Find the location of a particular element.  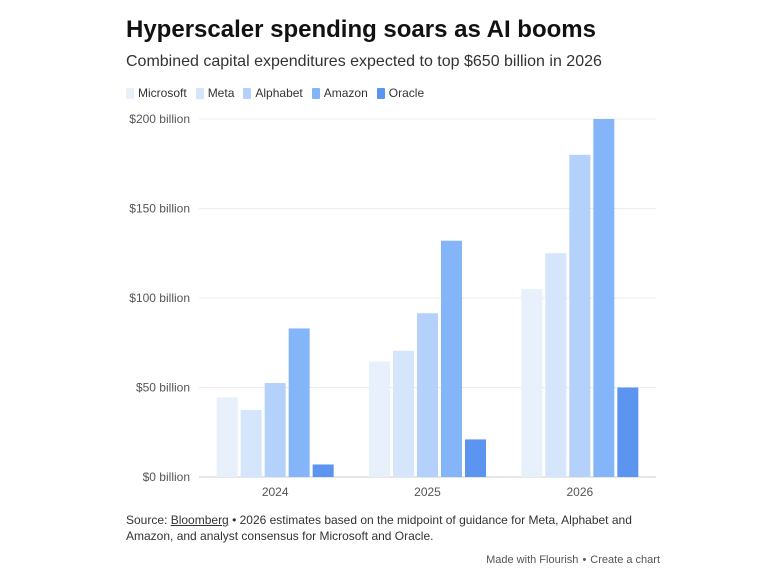

legend-item-oracle: Oracle is located at coordinates (400, 93).